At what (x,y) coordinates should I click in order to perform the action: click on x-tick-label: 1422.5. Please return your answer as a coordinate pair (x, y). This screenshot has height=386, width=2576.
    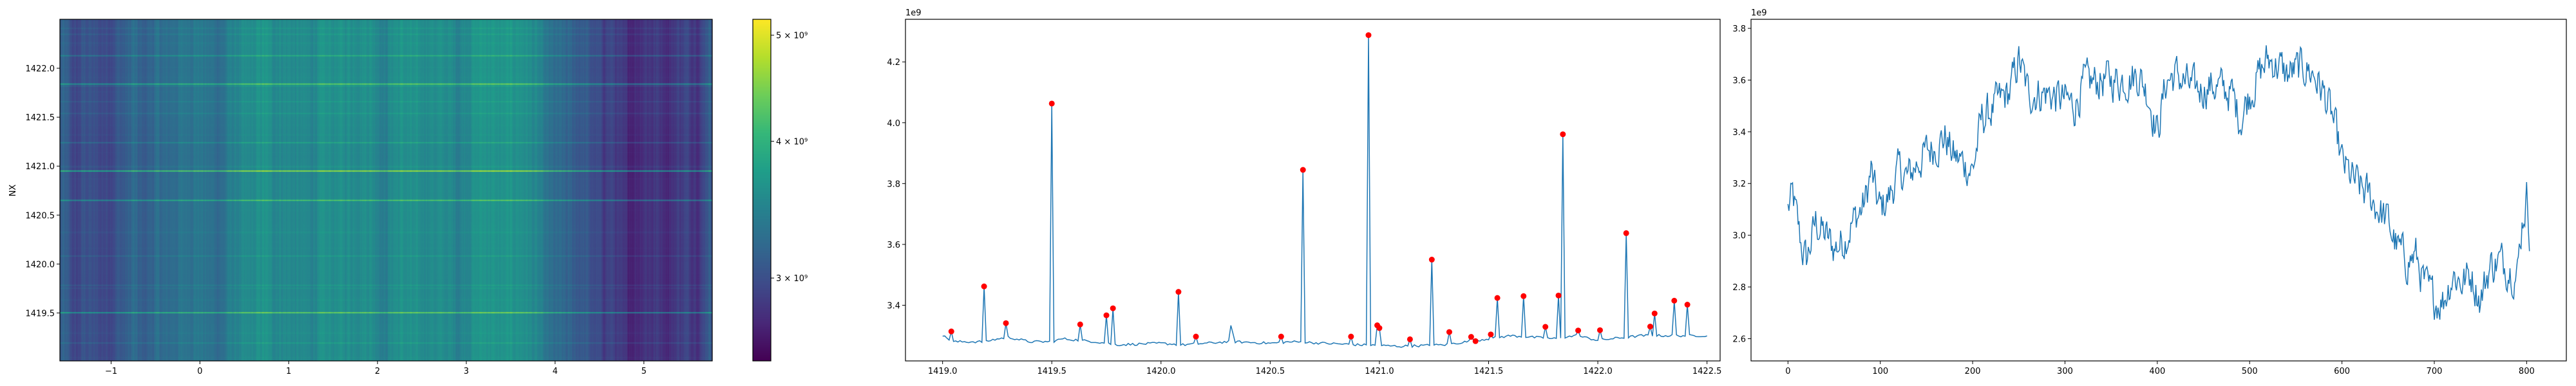
    Looking at the image, I should click on (1707, 371).